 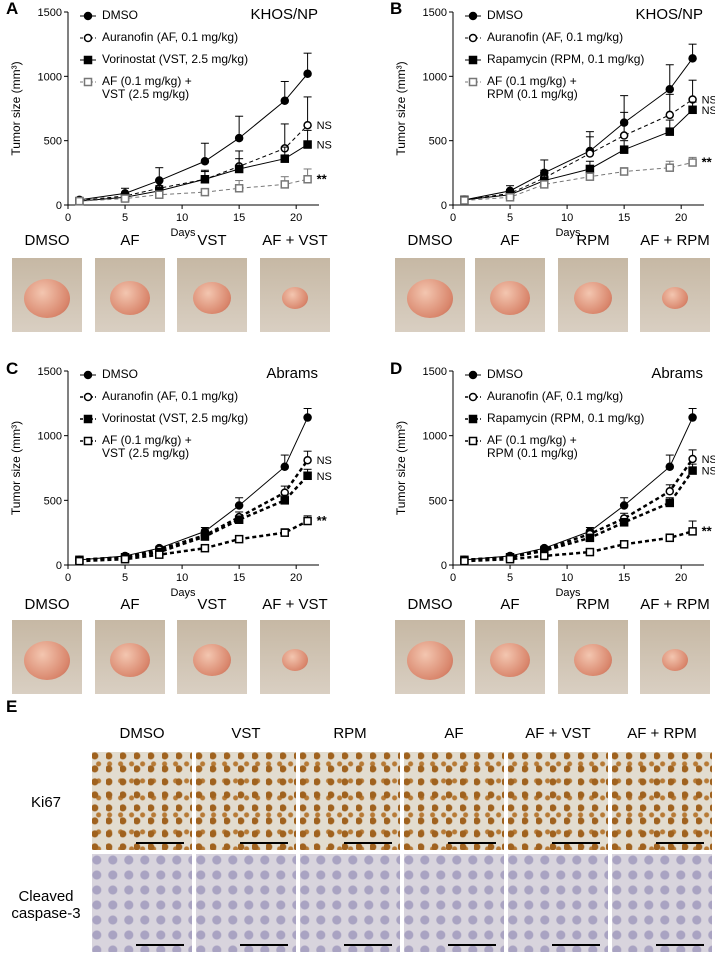 What do you see at coordinates (566, 59) in the screenshot?
I see `legend-label: Rapamycin (RPM, 0.1 mg/kg)` at bounding box center [566, 59].